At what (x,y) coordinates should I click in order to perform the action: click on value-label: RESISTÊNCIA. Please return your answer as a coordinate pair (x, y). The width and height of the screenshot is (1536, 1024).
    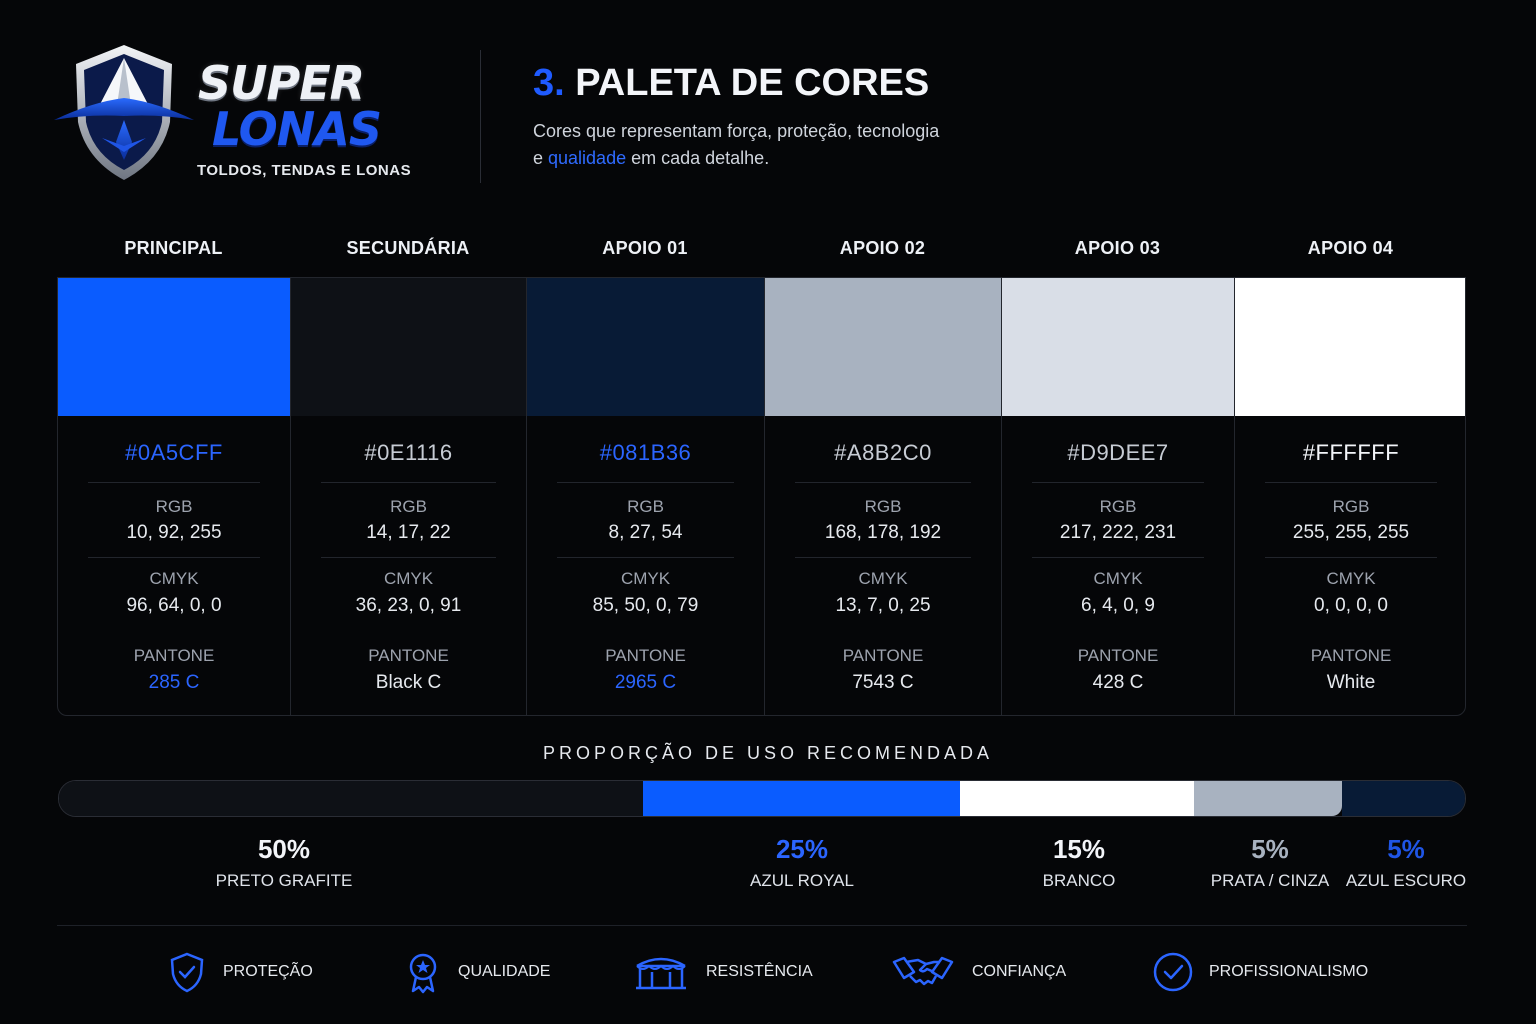
    Looking at the image, I should click on (759, 971).